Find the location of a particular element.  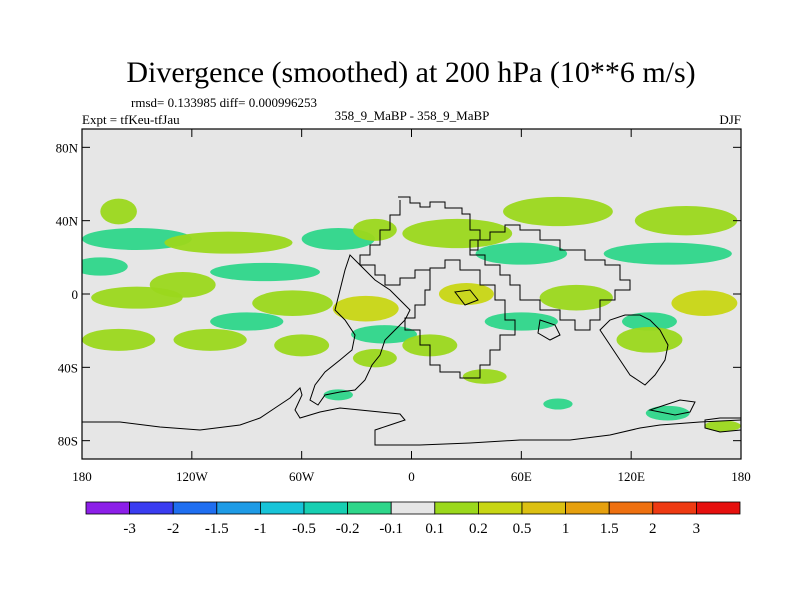

x-tick-label: 0 is located at coordinates (411, 476).